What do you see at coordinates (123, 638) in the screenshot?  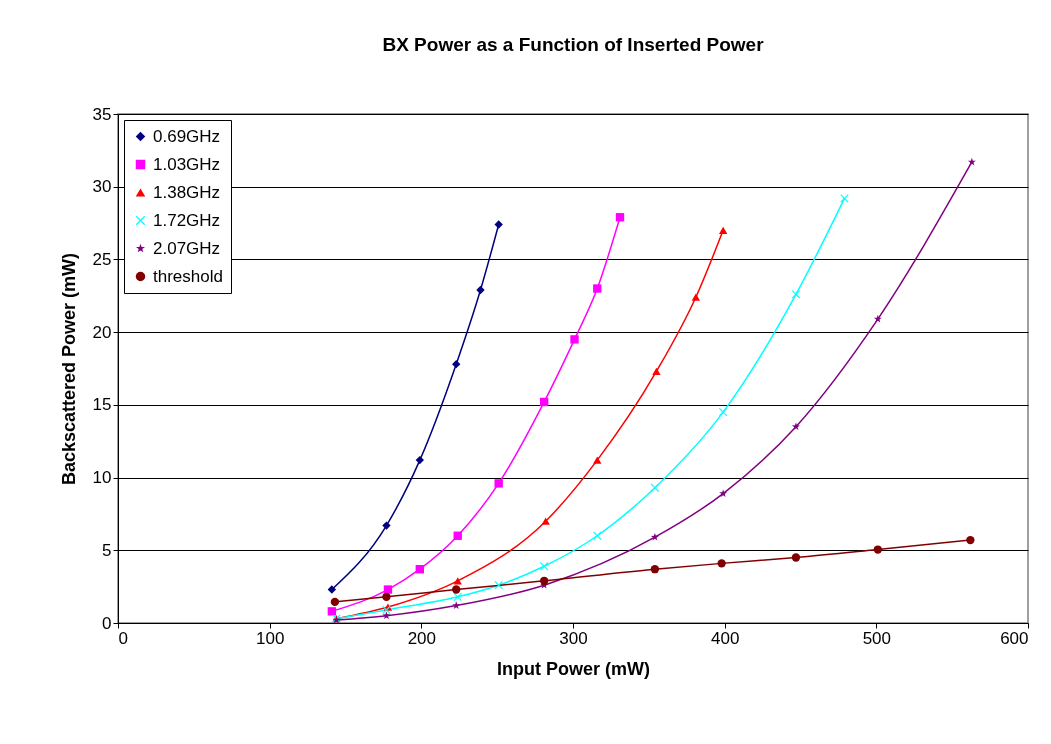 I see `x-tick-label: 0` at bounding box center [123, 638].